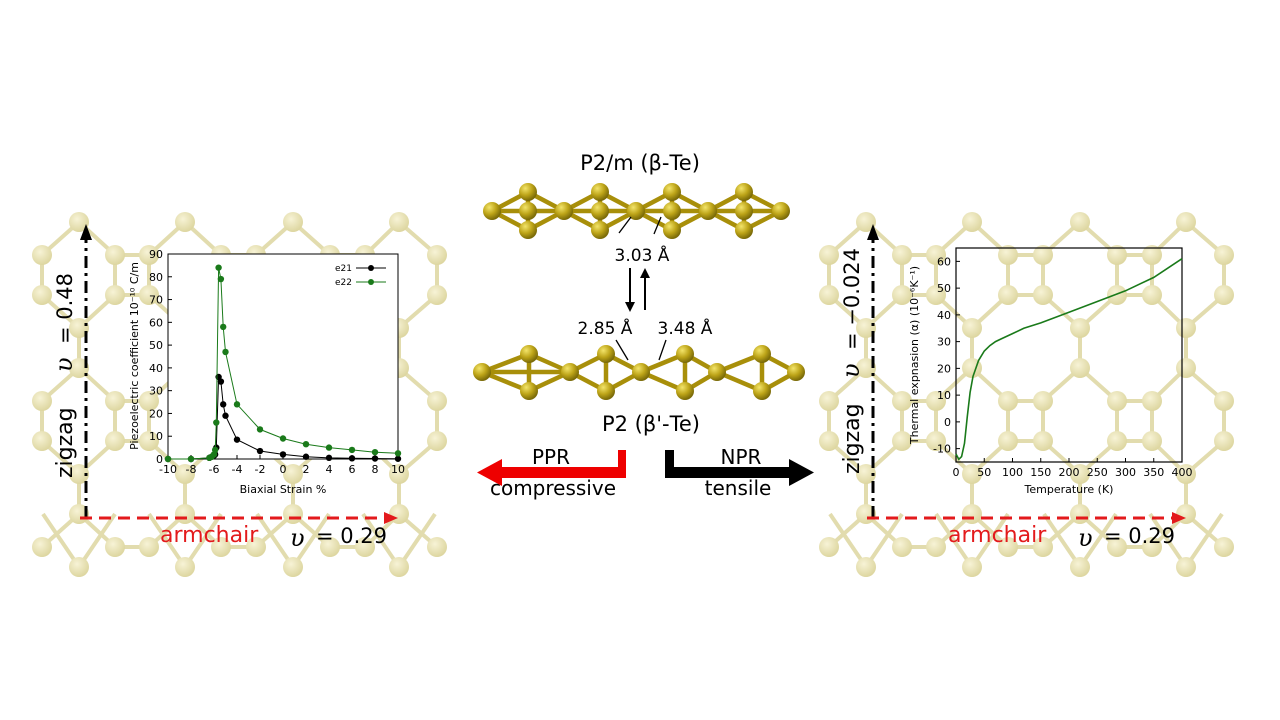 Image resolution: width=1280 pixels, height=720 pixels. What do you see at coordinates (944, 288) in the screenshot?
I see `y-tick-label: 50` at bounding box center [944, 288].